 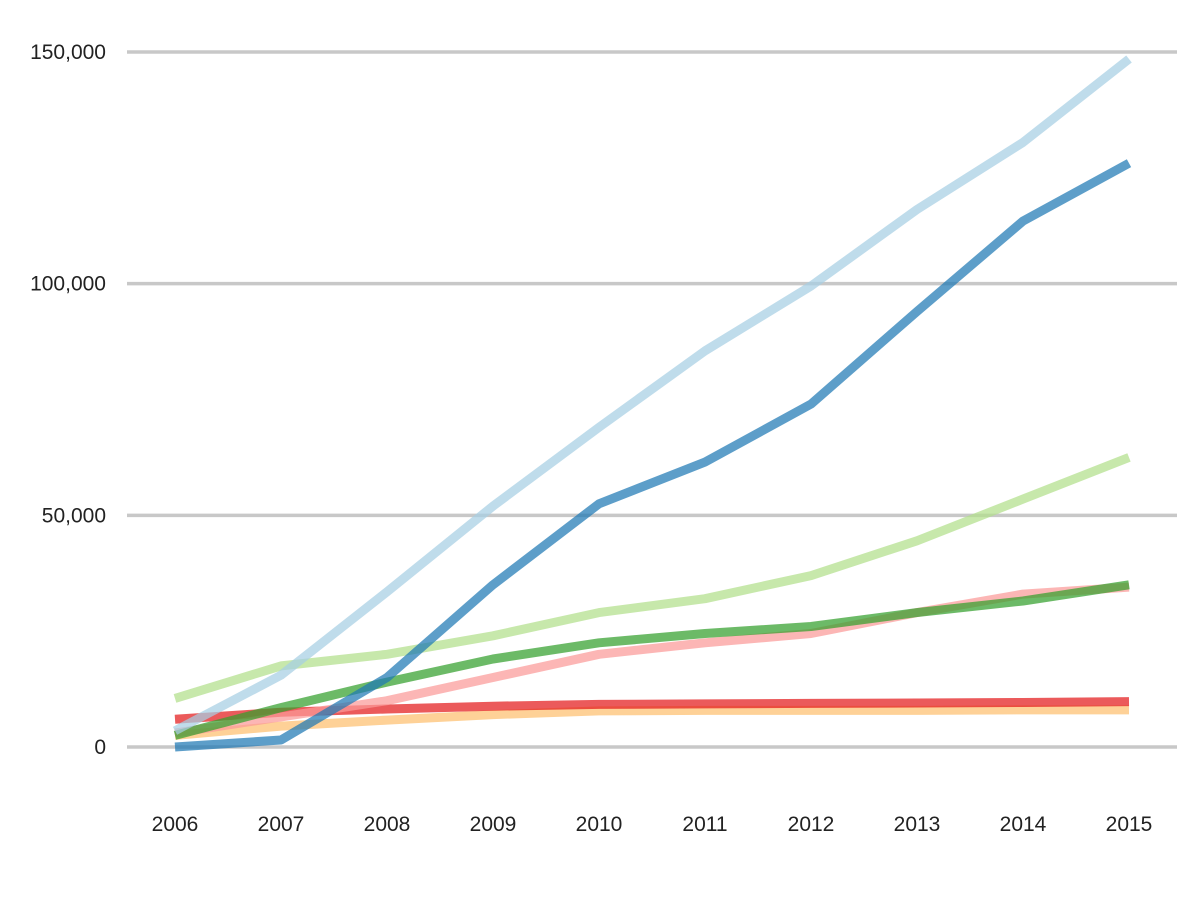 What do you see at coordinates (599, 824) in the screenshot?
I see `x-tick-label: 2010` at bounding box center [599, 824].